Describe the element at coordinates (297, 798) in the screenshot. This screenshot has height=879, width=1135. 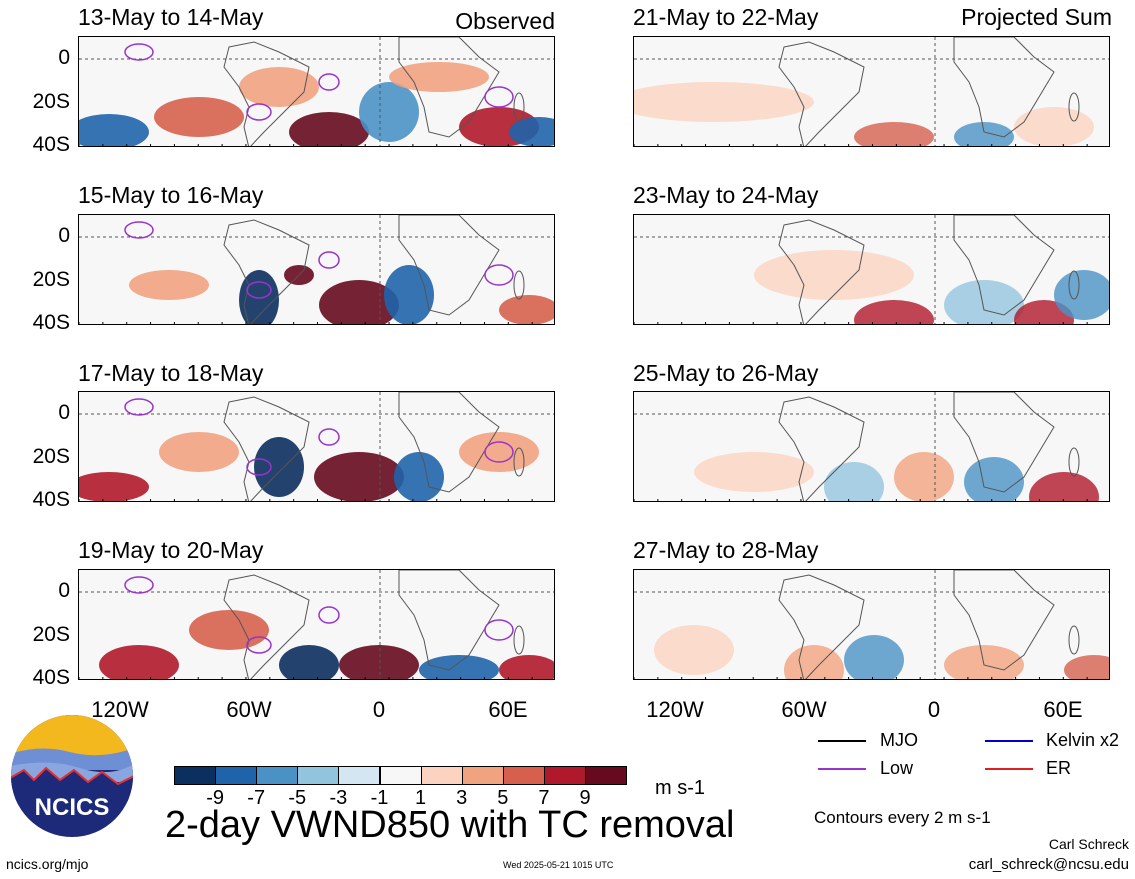
I see `colorbar-tick-label: -5` at that location.